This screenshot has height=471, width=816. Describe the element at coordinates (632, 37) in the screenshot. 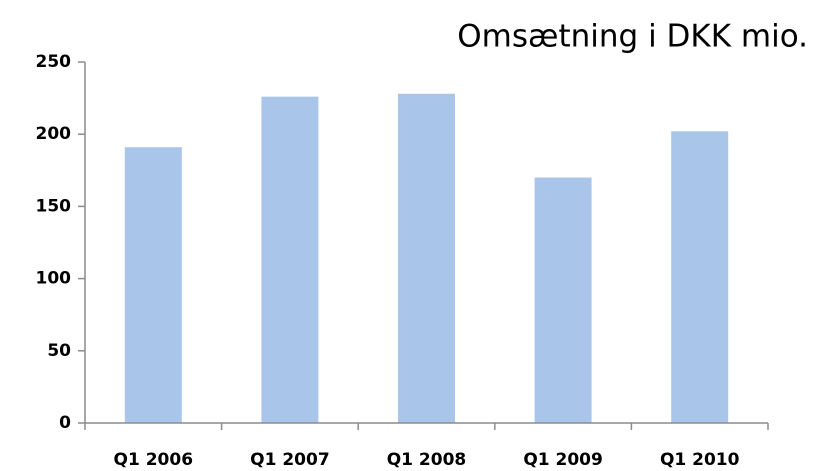

I see `chart-title: Omsætning i DKK mio.` at that location.